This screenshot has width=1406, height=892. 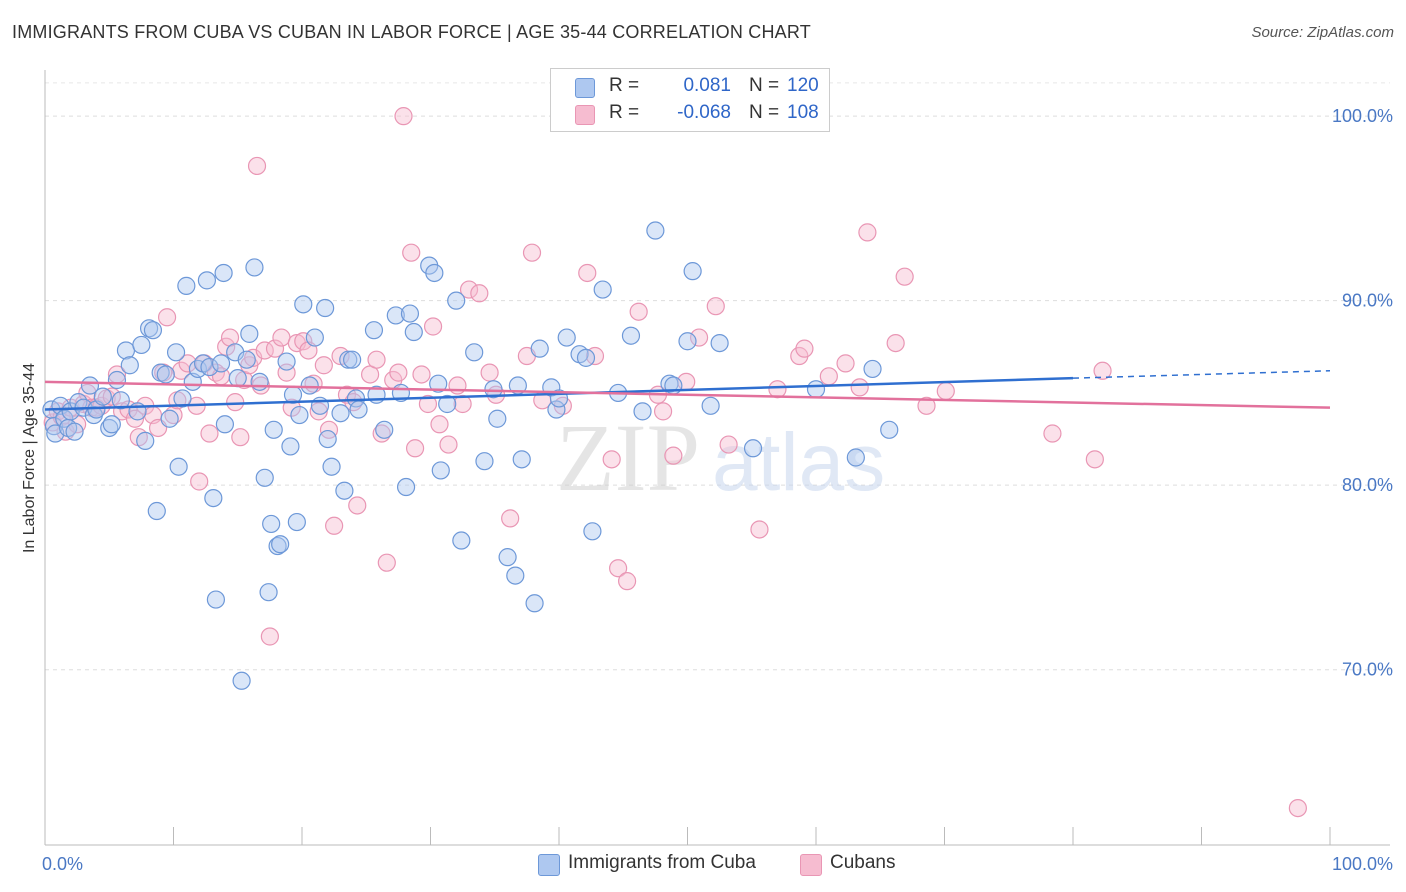 What do you see at coordinates (690, 100) in the screenshot?
I see `legend: R = 0.081 N = 120 R = -0.068 N = 108` at bounding box center [690, 100].